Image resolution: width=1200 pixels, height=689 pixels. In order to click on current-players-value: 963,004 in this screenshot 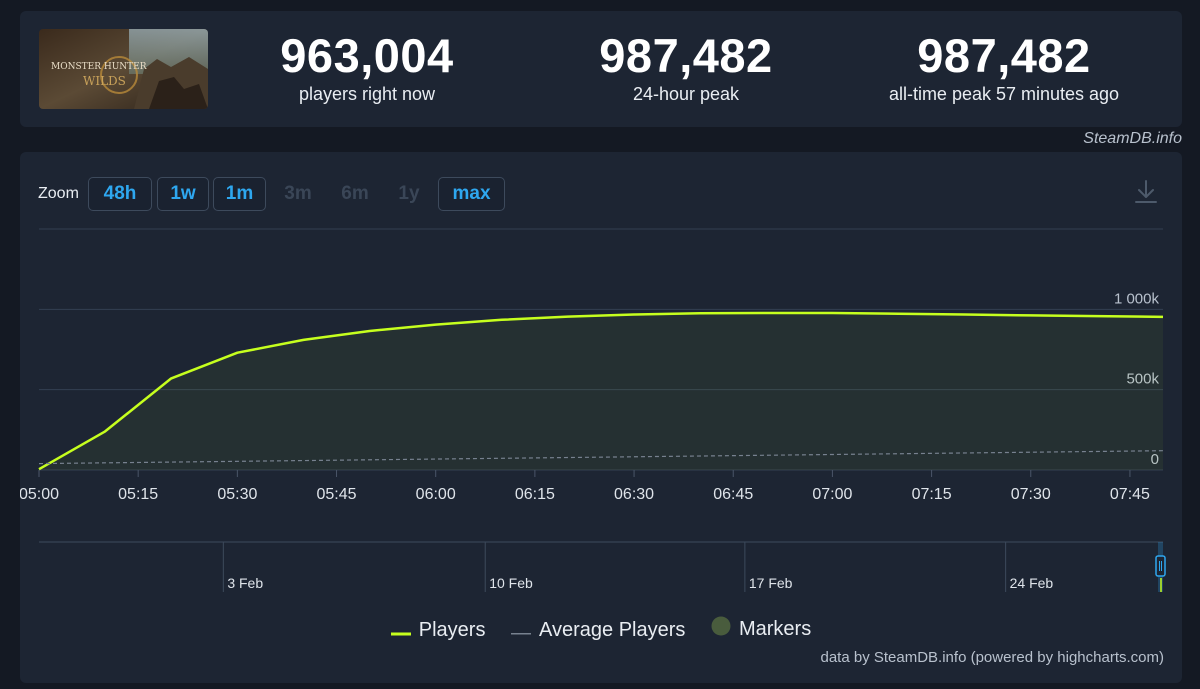, I will do `click(367, 55)`.